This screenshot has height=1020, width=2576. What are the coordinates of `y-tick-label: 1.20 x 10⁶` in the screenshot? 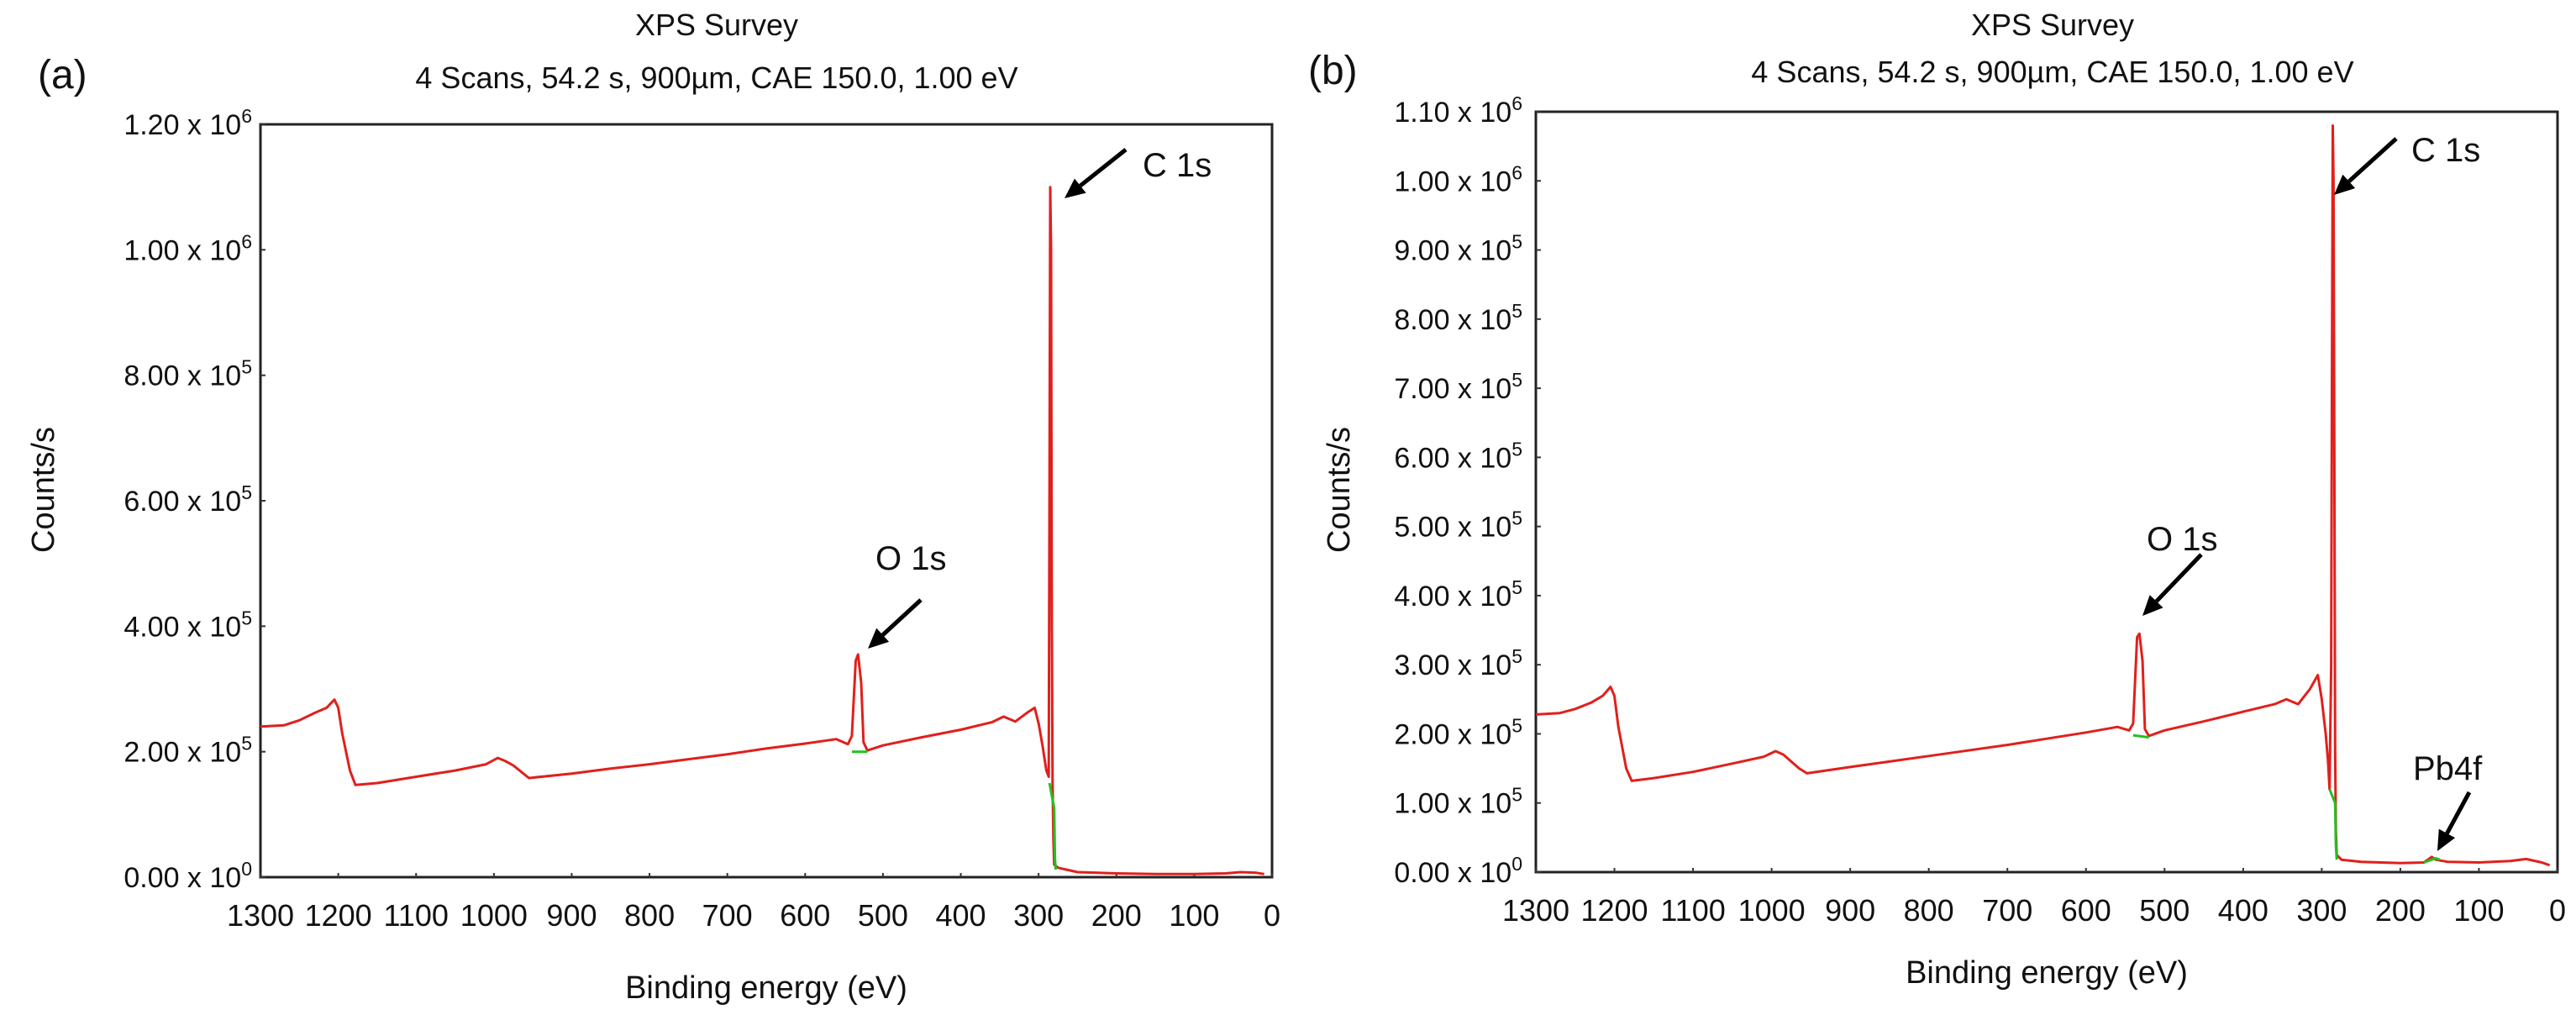 It's located at (188, 123).